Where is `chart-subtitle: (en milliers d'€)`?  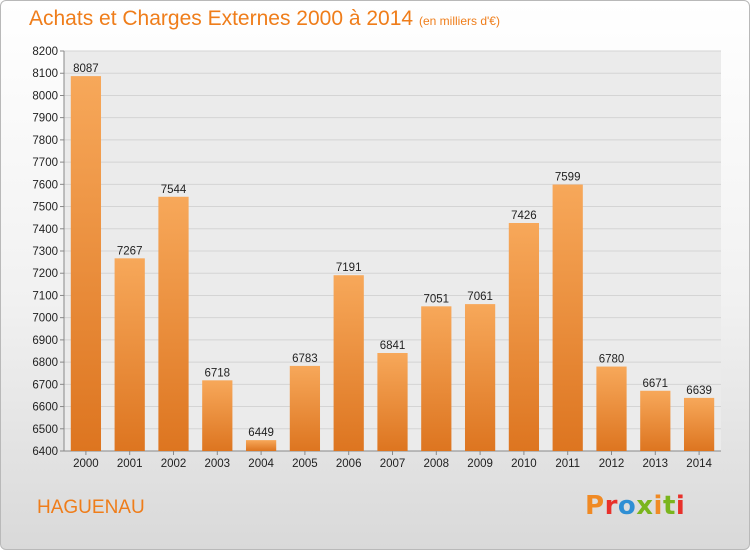
chart-subtitle: (en milliers d'€) is located at coordinates (459, 21).